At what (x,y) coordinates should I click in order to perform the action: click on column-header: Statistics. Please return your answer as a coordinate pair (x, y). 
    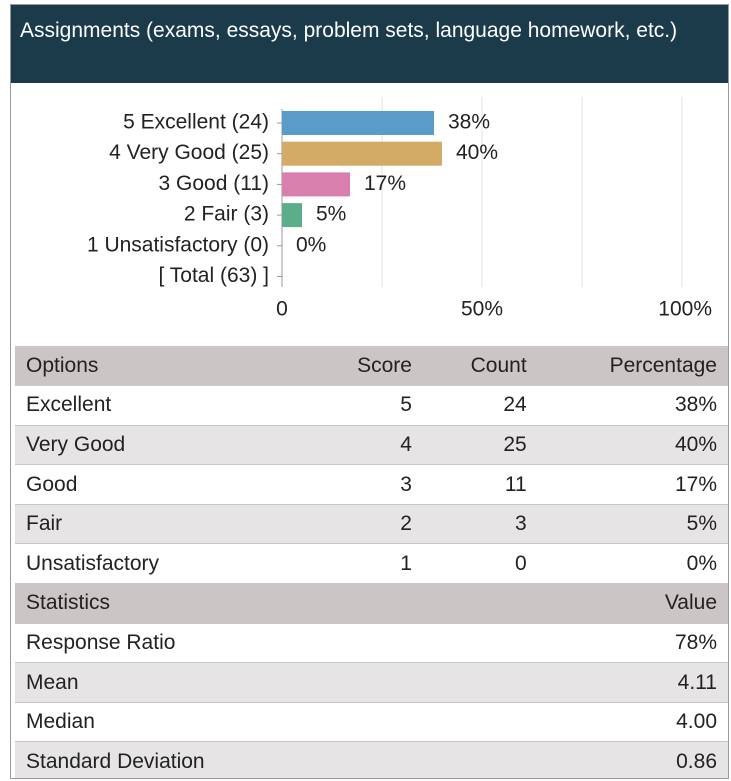
    Looking at the image, I should click on (162, 603).